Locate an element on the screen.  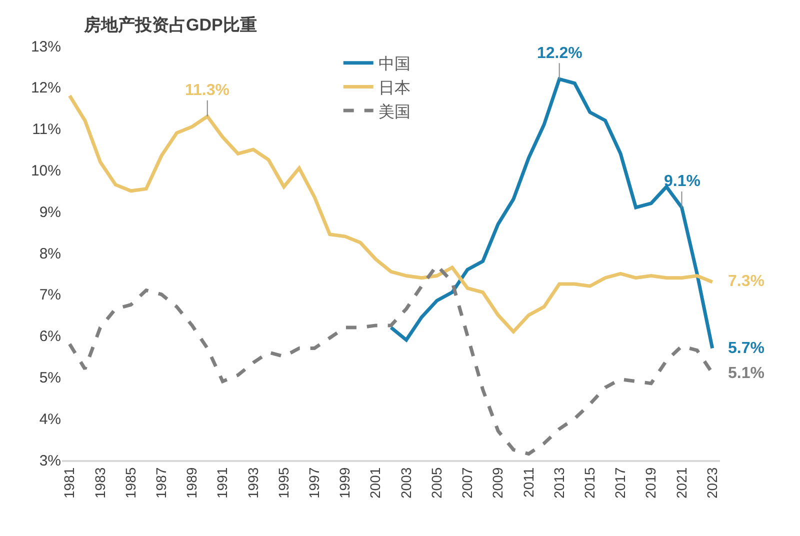
y-tick-label: 3% is located at coordinates (50, 461).